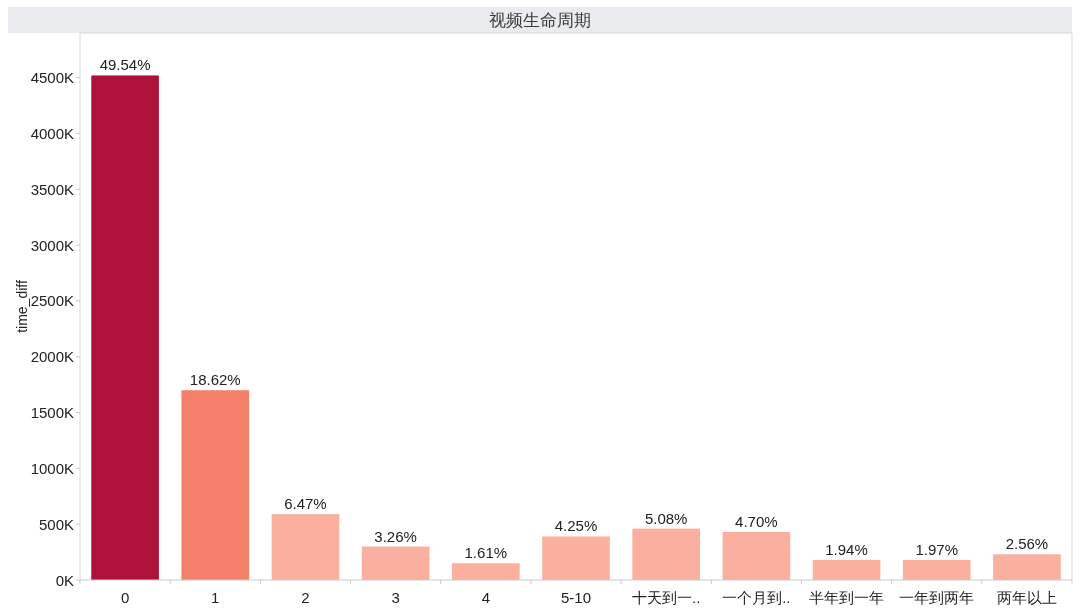 The image size is (1080, 608). I want to click on annotation: 4.70%, so click(756, 521).